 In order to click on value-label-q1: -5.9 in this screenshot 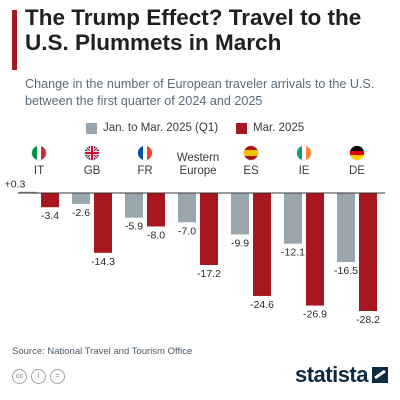, I will do `click(134, 227)`.